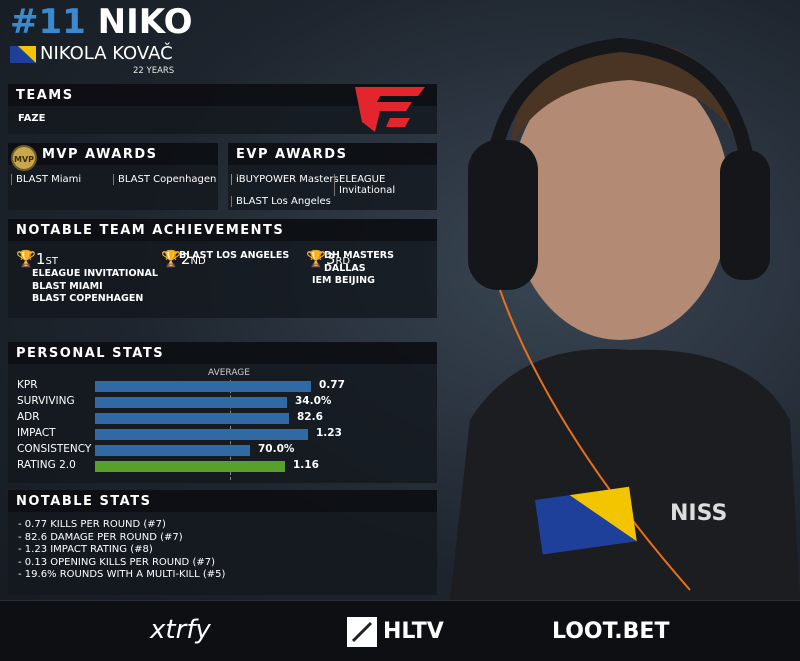  What do you see at coordinates (359, 262) in the screenshot?
I see `event: DH MASTERS DALLAS` at bounding box center [359, 262].